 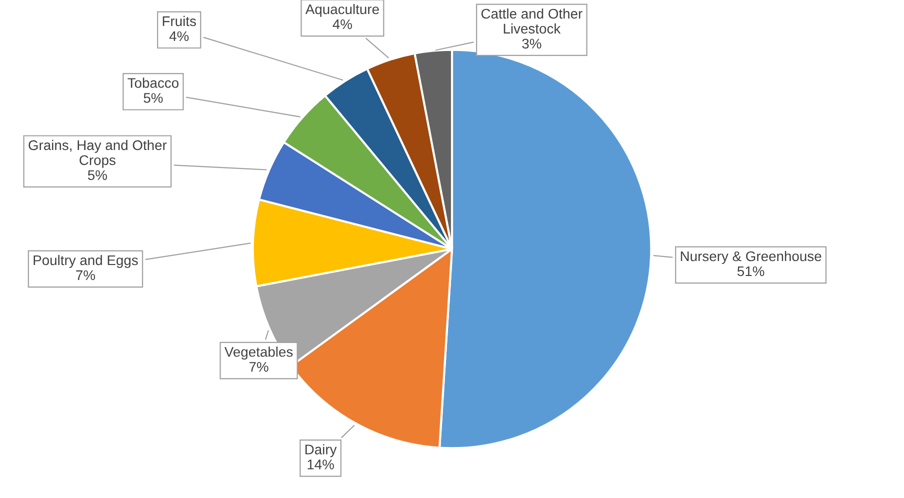 What do you see at coordinates (531, 21) in the screenshot?
I see `slice-label: Cattle and Other Livestock` at bounding box center [531, 21].